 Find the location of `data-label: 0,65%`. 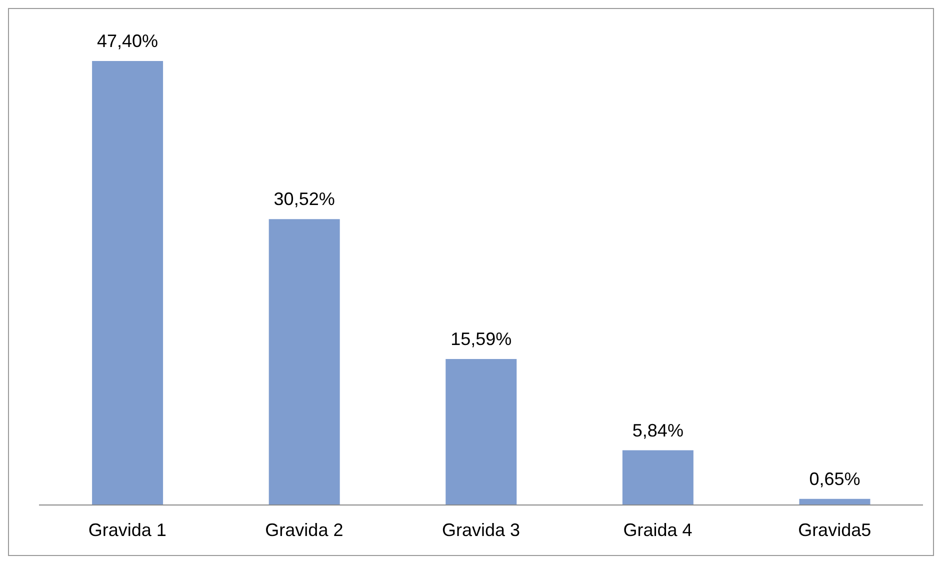

data-label: 0,65% is located at coordinates (834, 478).